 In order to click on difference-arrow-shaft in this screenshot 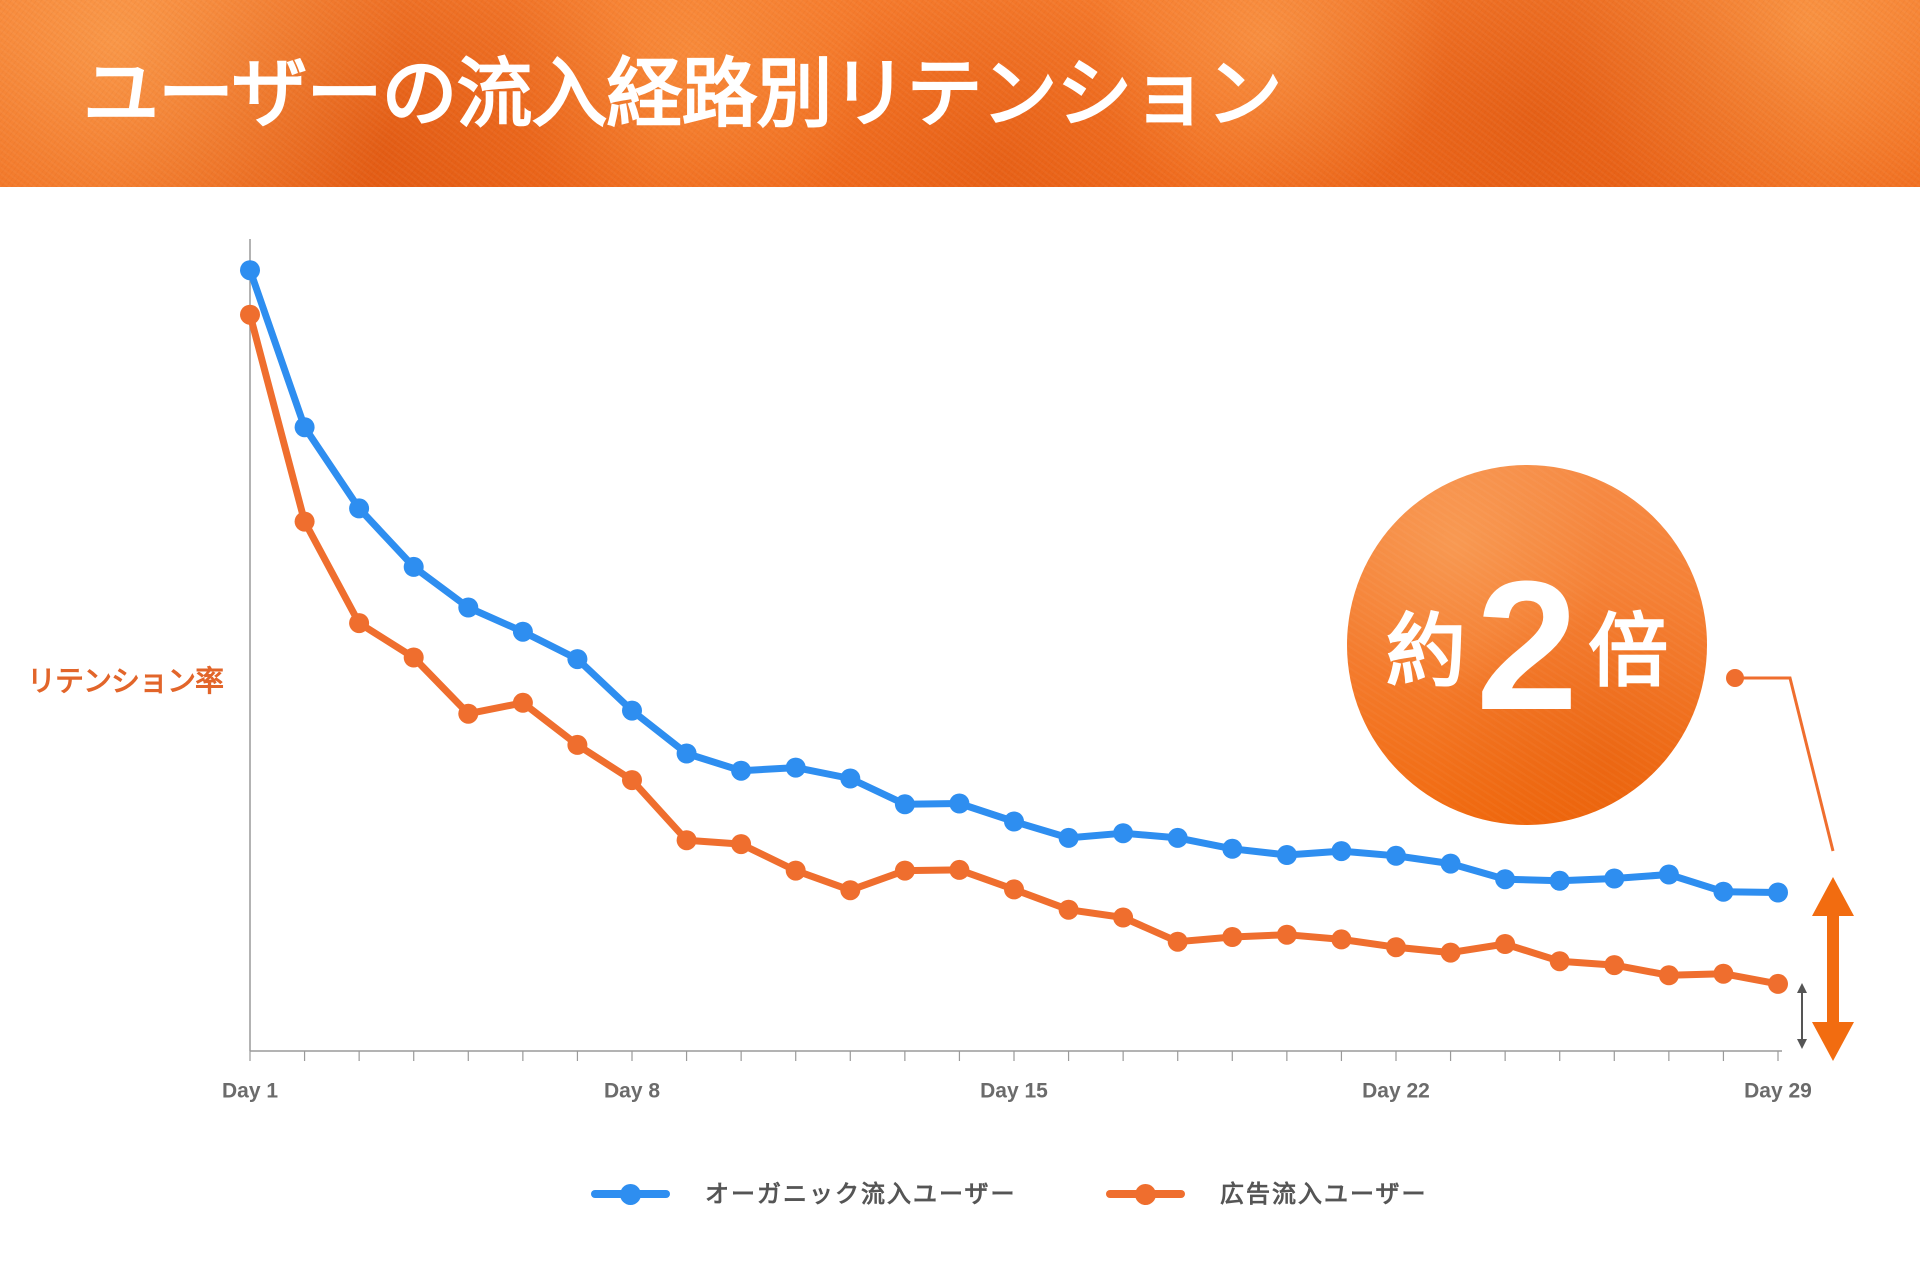, I will do `click(1833, 968)`.